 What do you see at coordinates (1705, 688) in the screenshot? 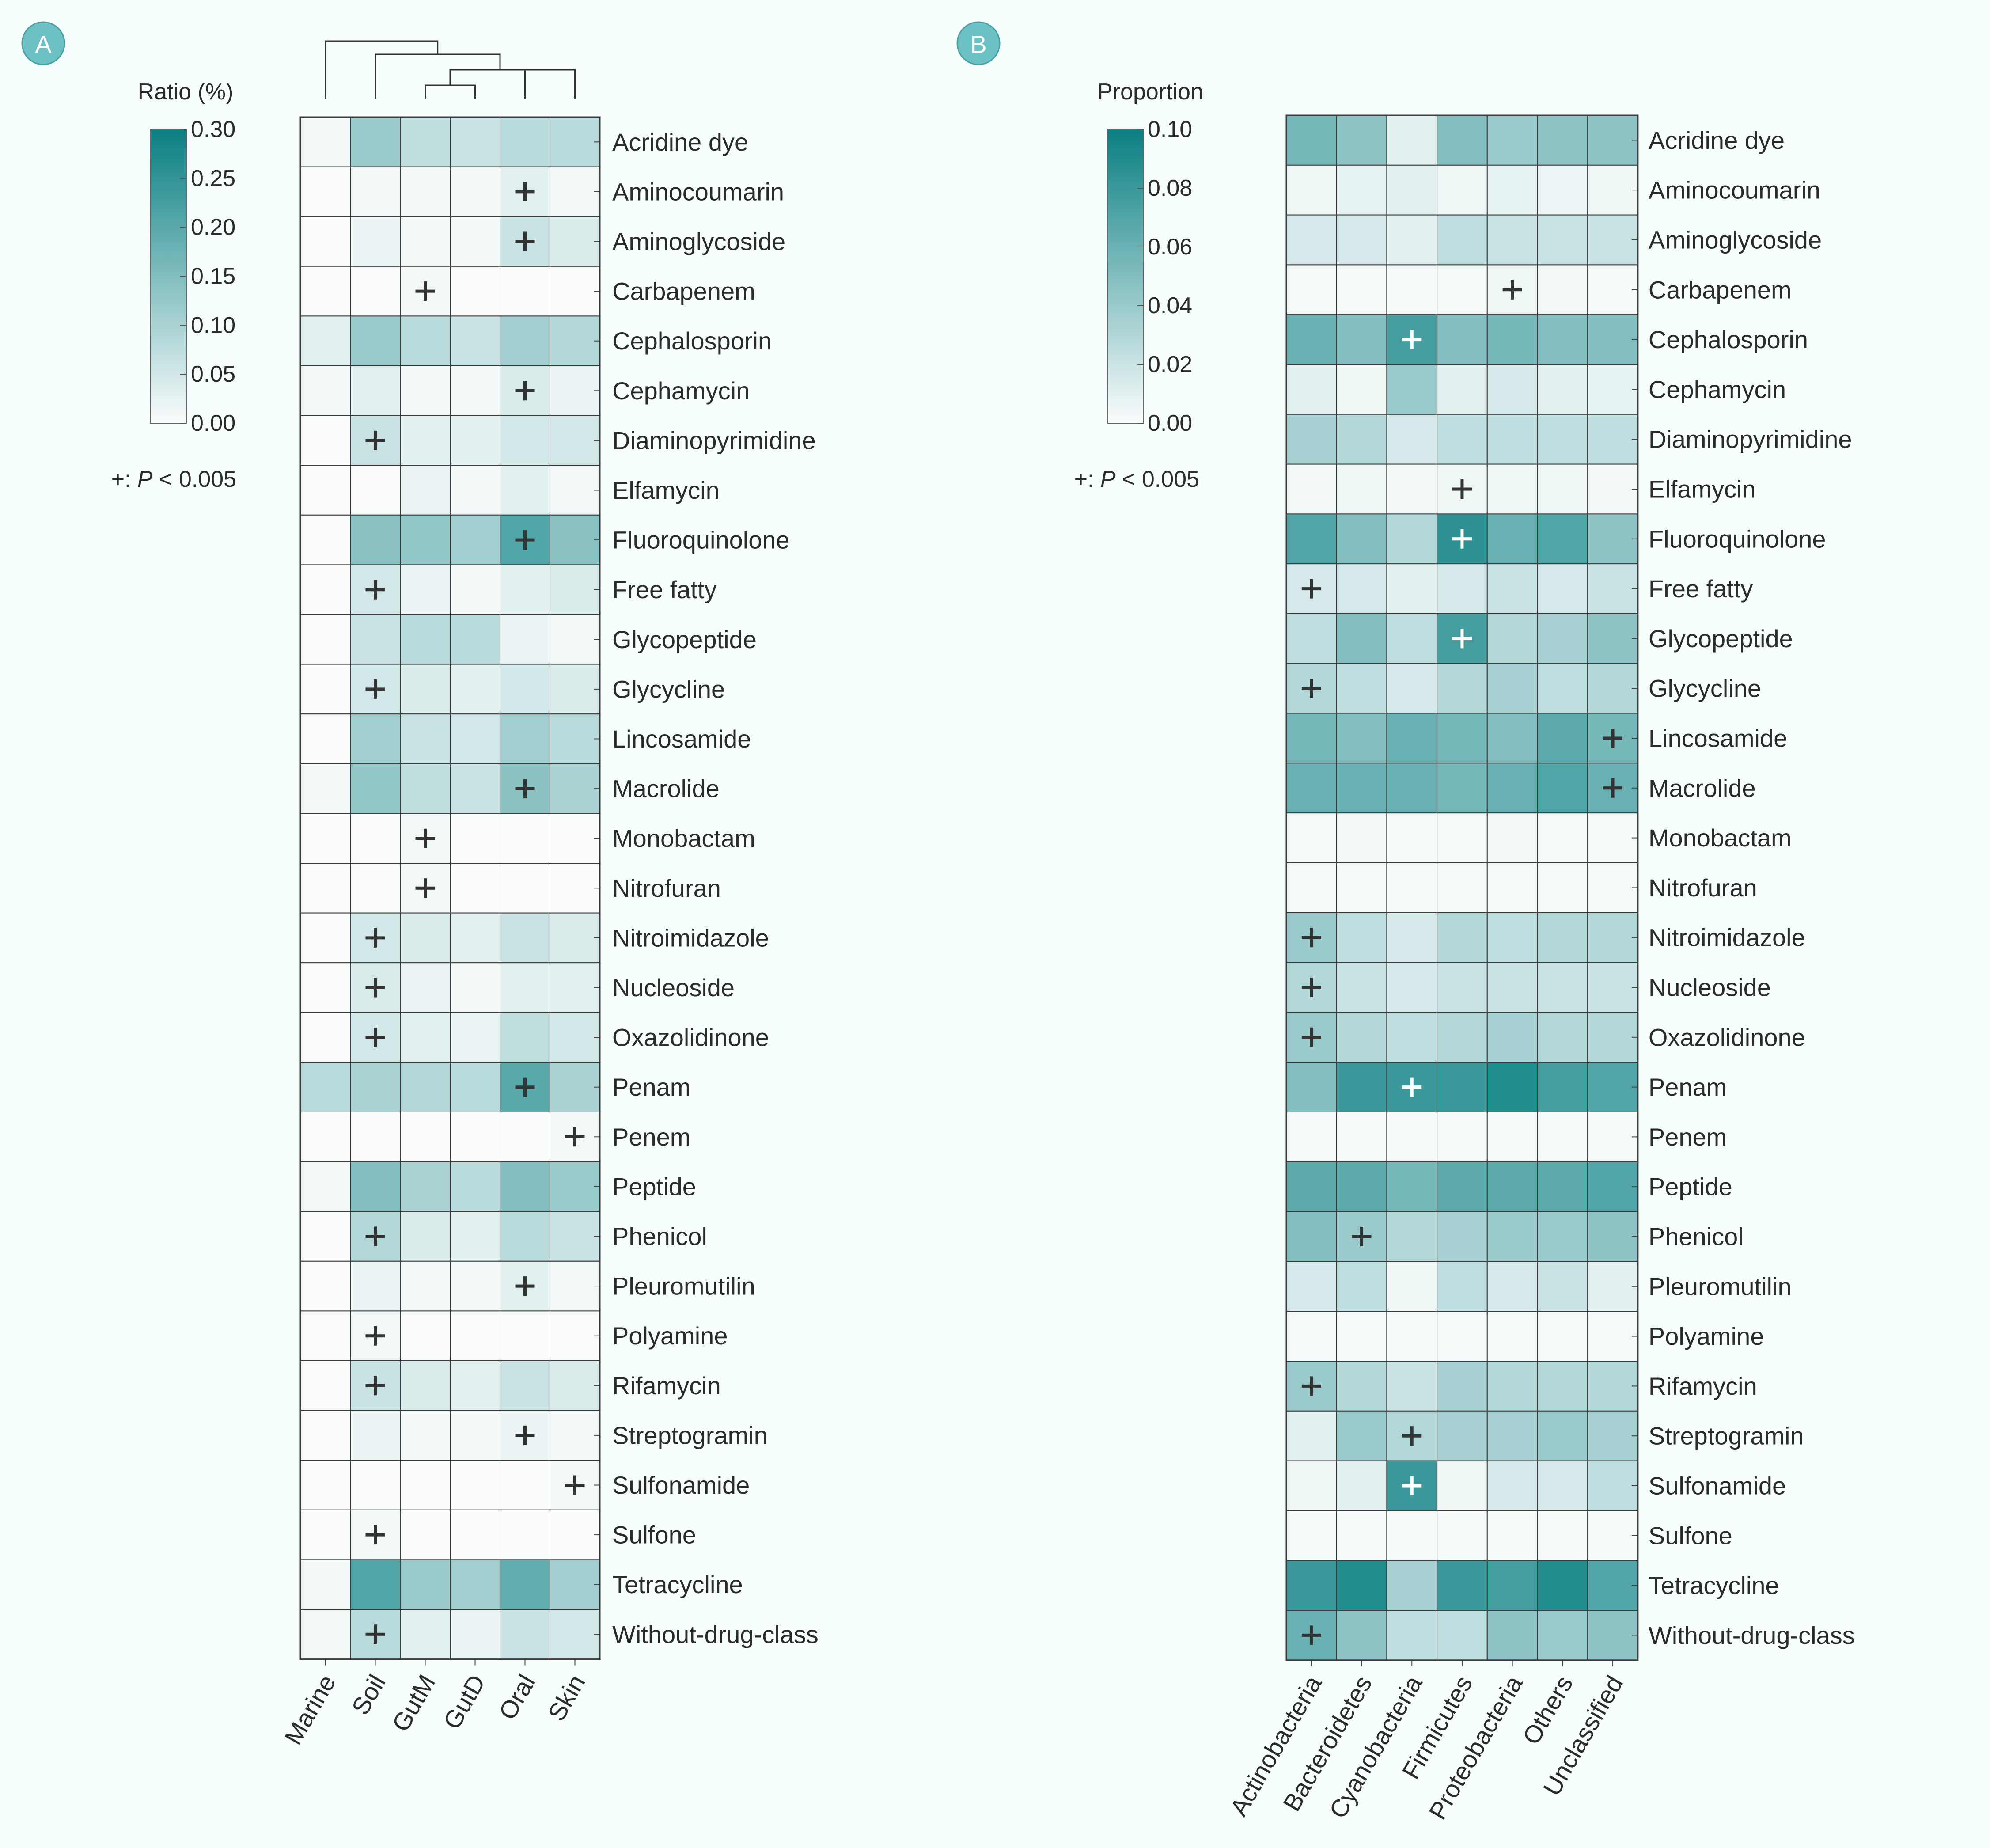
I see `row-label: Glycycline` at bounding box center [1705, 688].